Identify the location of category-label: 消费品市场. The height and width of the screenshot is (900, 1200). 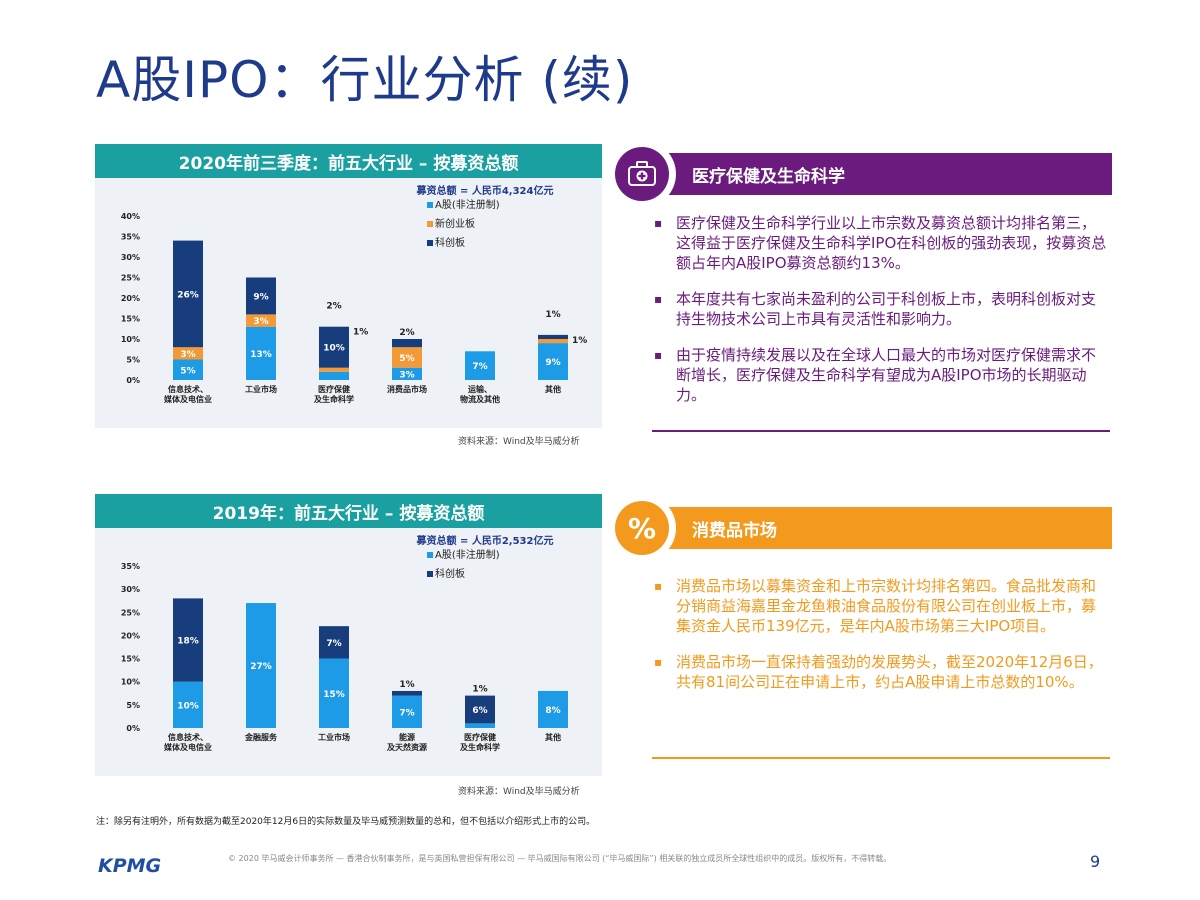
(407, 389).